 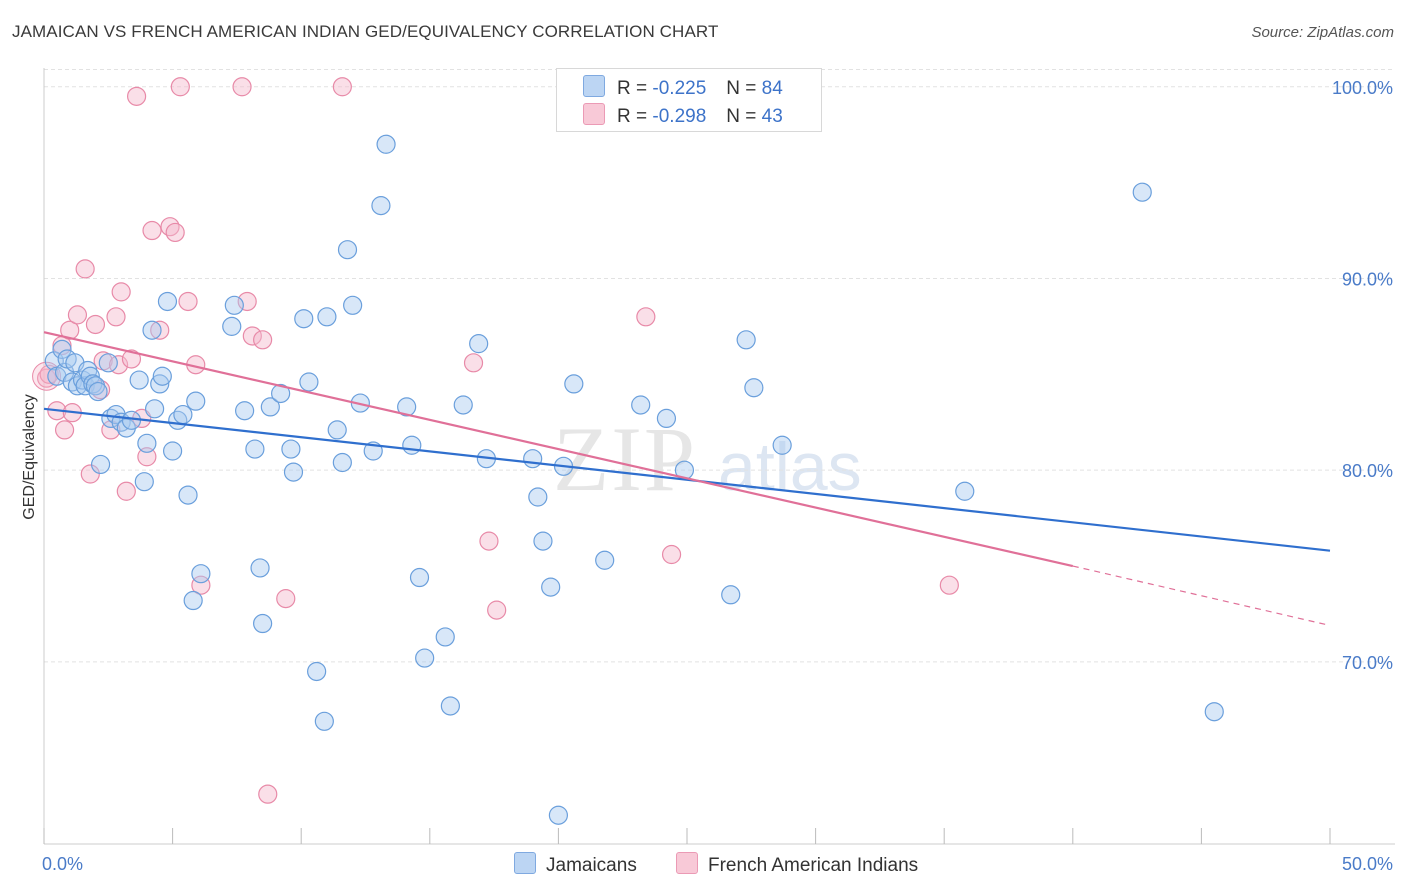 I want to click on legend-swatch-pink, so click(x=594, y=114).